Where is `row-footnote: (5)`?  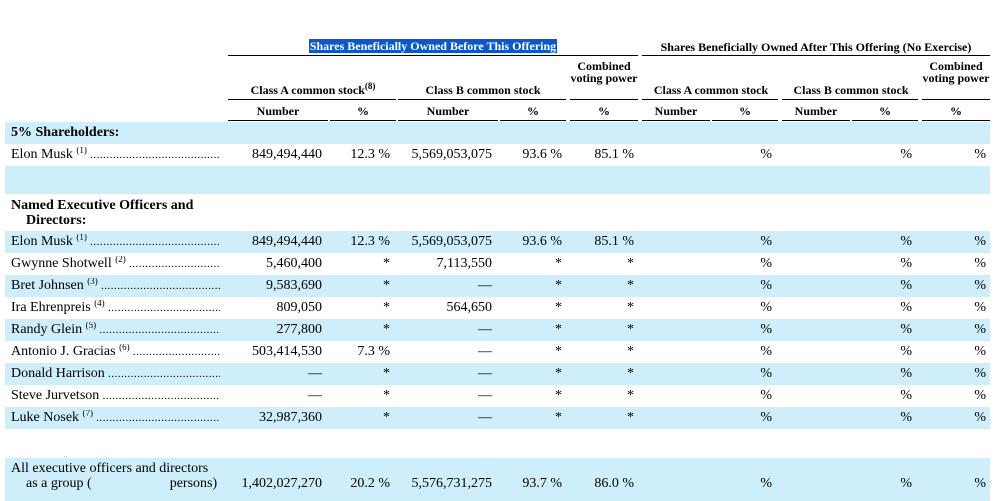
row-footnote: (5) is located at coordinates (91, 326).